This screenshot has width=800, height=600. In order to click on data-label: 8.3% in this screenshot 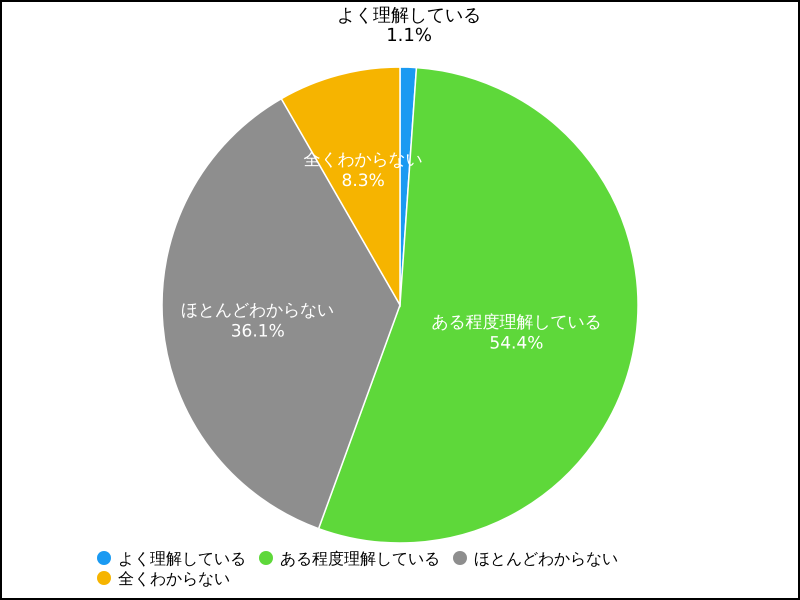, I will do `click(363, 181)`.